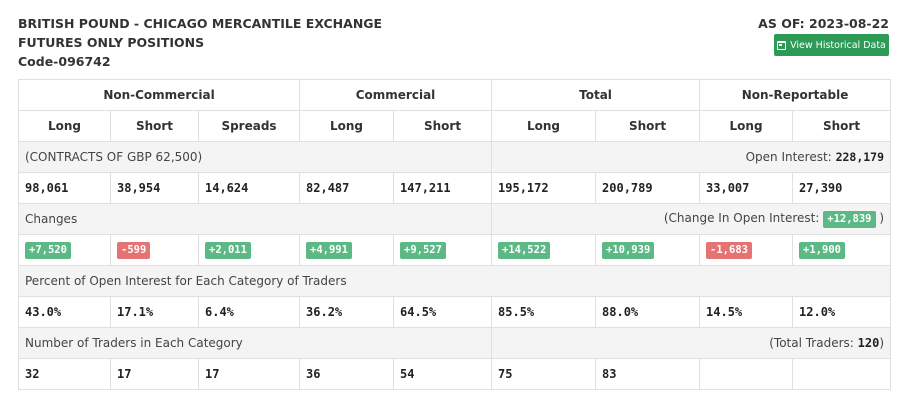  What do you see at coordinates (64, 374) in the screenshot?
I see `traders-cell: 32` at bounding box center [64, 374].